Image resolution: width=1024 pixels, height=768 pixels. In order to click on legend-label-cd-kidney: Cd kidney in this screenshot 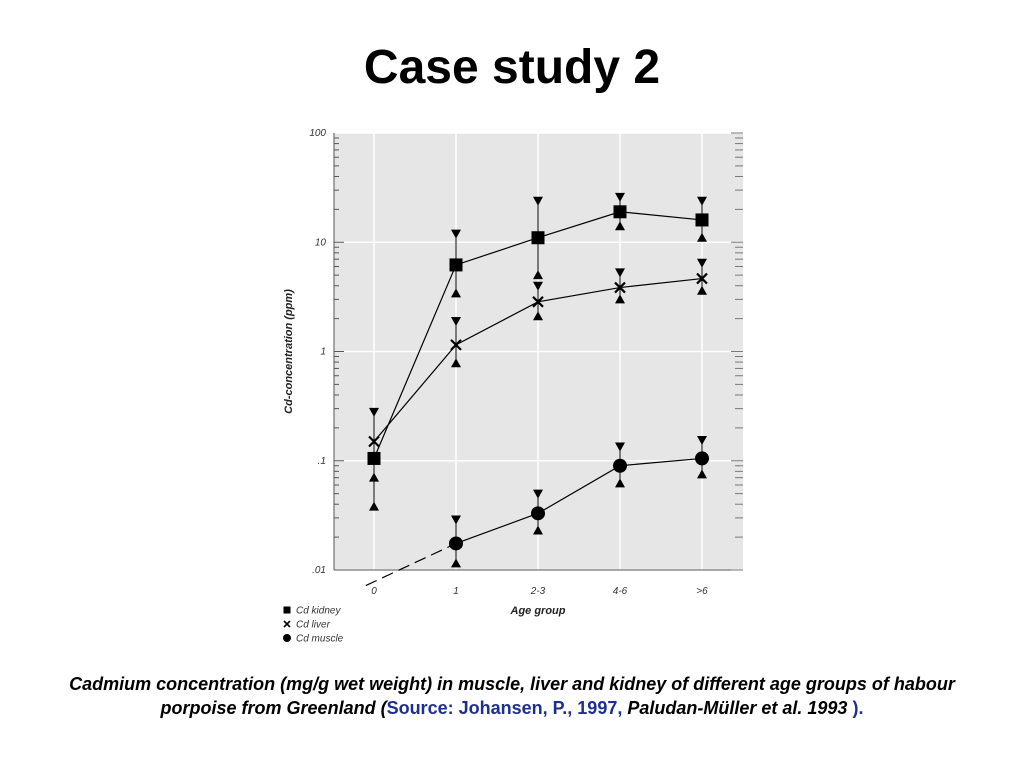, I will do `click(318, 611)`.